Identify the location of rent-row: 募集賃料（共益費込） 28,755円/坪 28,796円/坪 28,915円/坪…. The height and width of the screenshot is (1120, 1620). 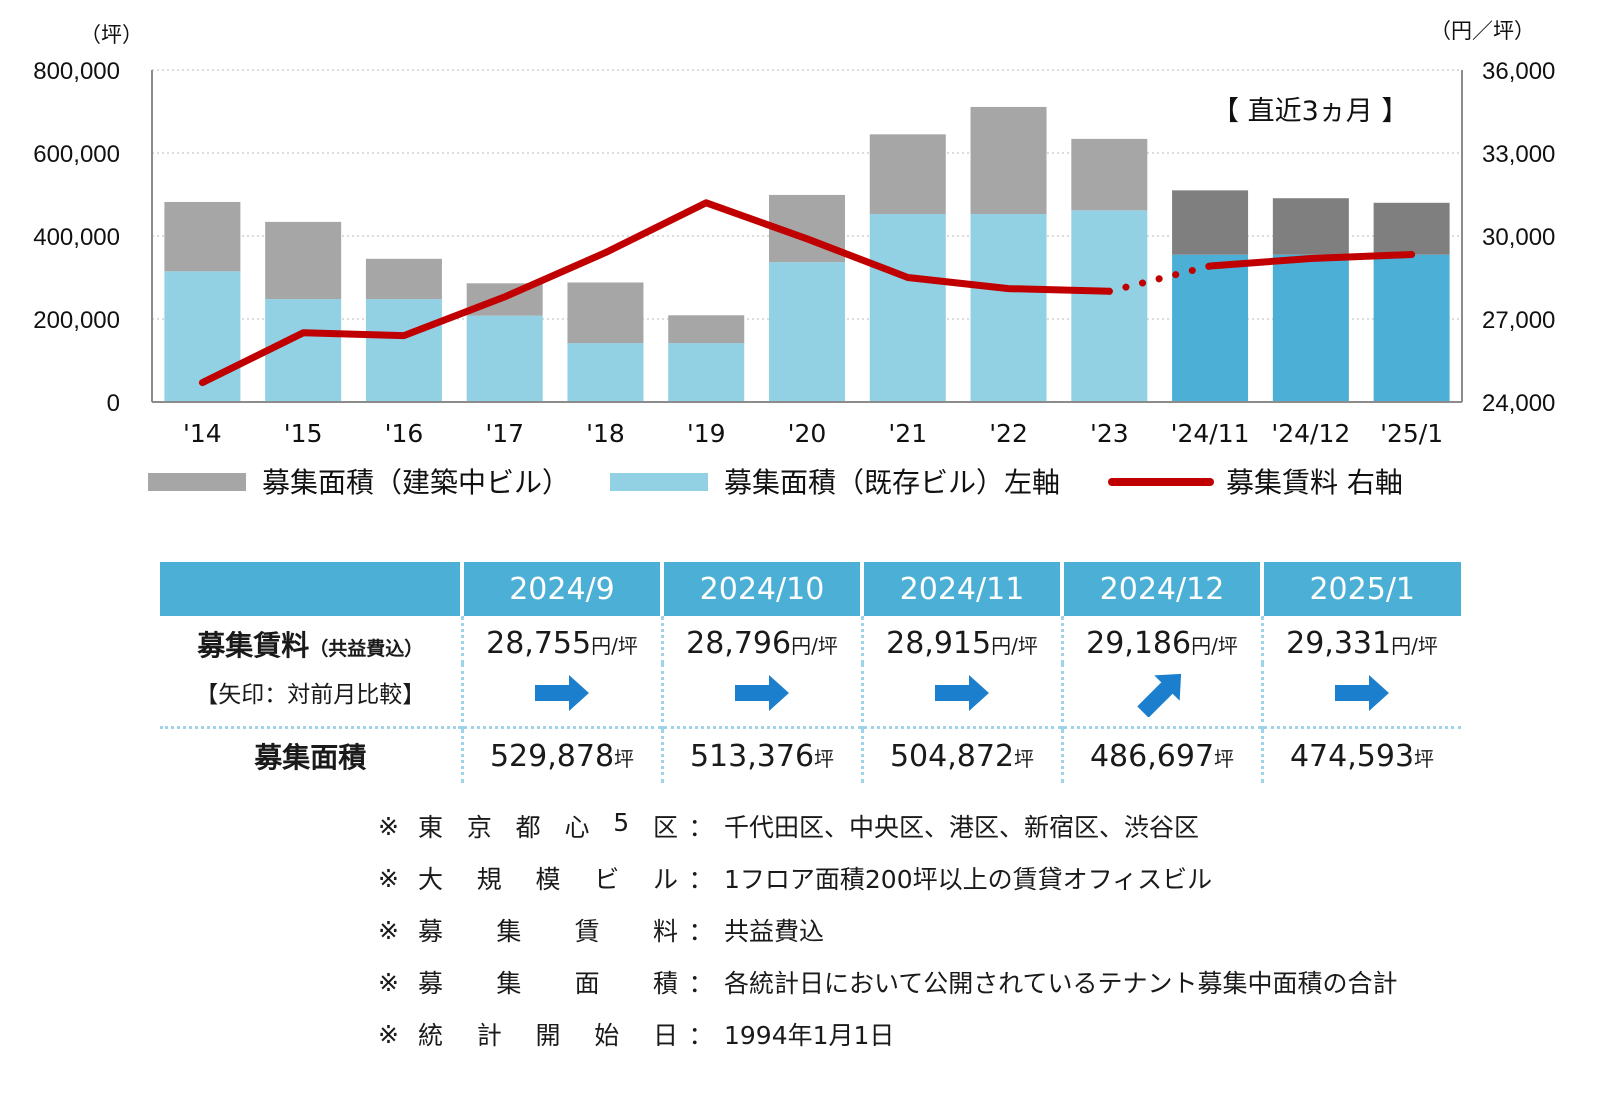
(810, 640).